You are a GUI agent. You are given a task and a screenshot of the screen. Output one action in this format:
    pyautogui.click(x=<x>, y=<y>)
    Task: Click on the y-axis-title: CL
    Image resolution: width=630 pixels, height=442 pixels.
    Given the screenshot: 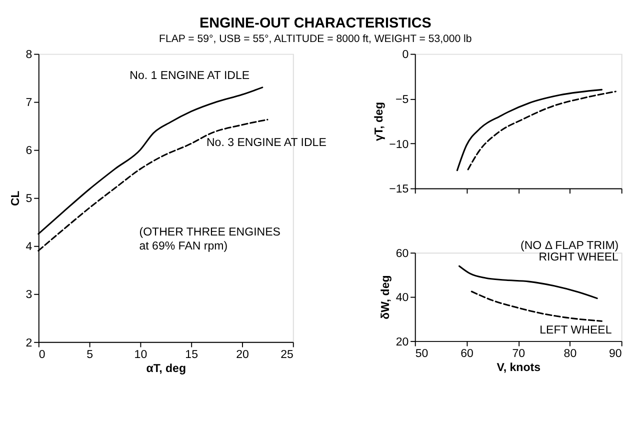 What is the action you would take?
    pyautogui.click(x=16, y=198)
    